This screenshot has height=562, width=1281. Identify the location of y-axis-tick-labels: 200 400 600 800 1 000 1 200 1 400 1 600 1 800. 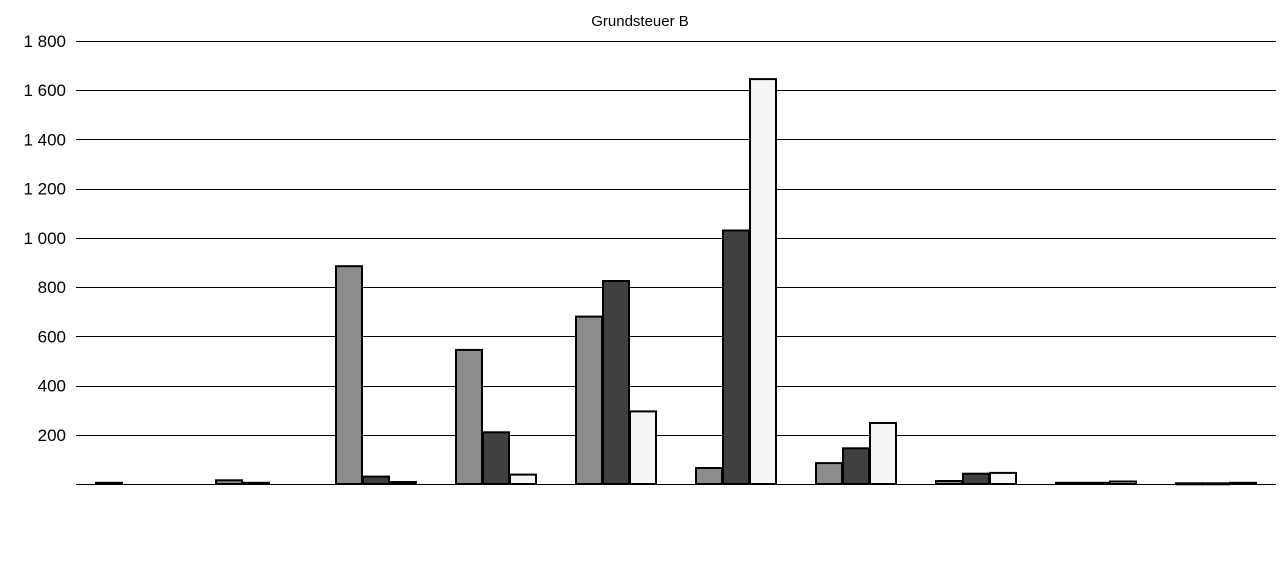
(44, 238).